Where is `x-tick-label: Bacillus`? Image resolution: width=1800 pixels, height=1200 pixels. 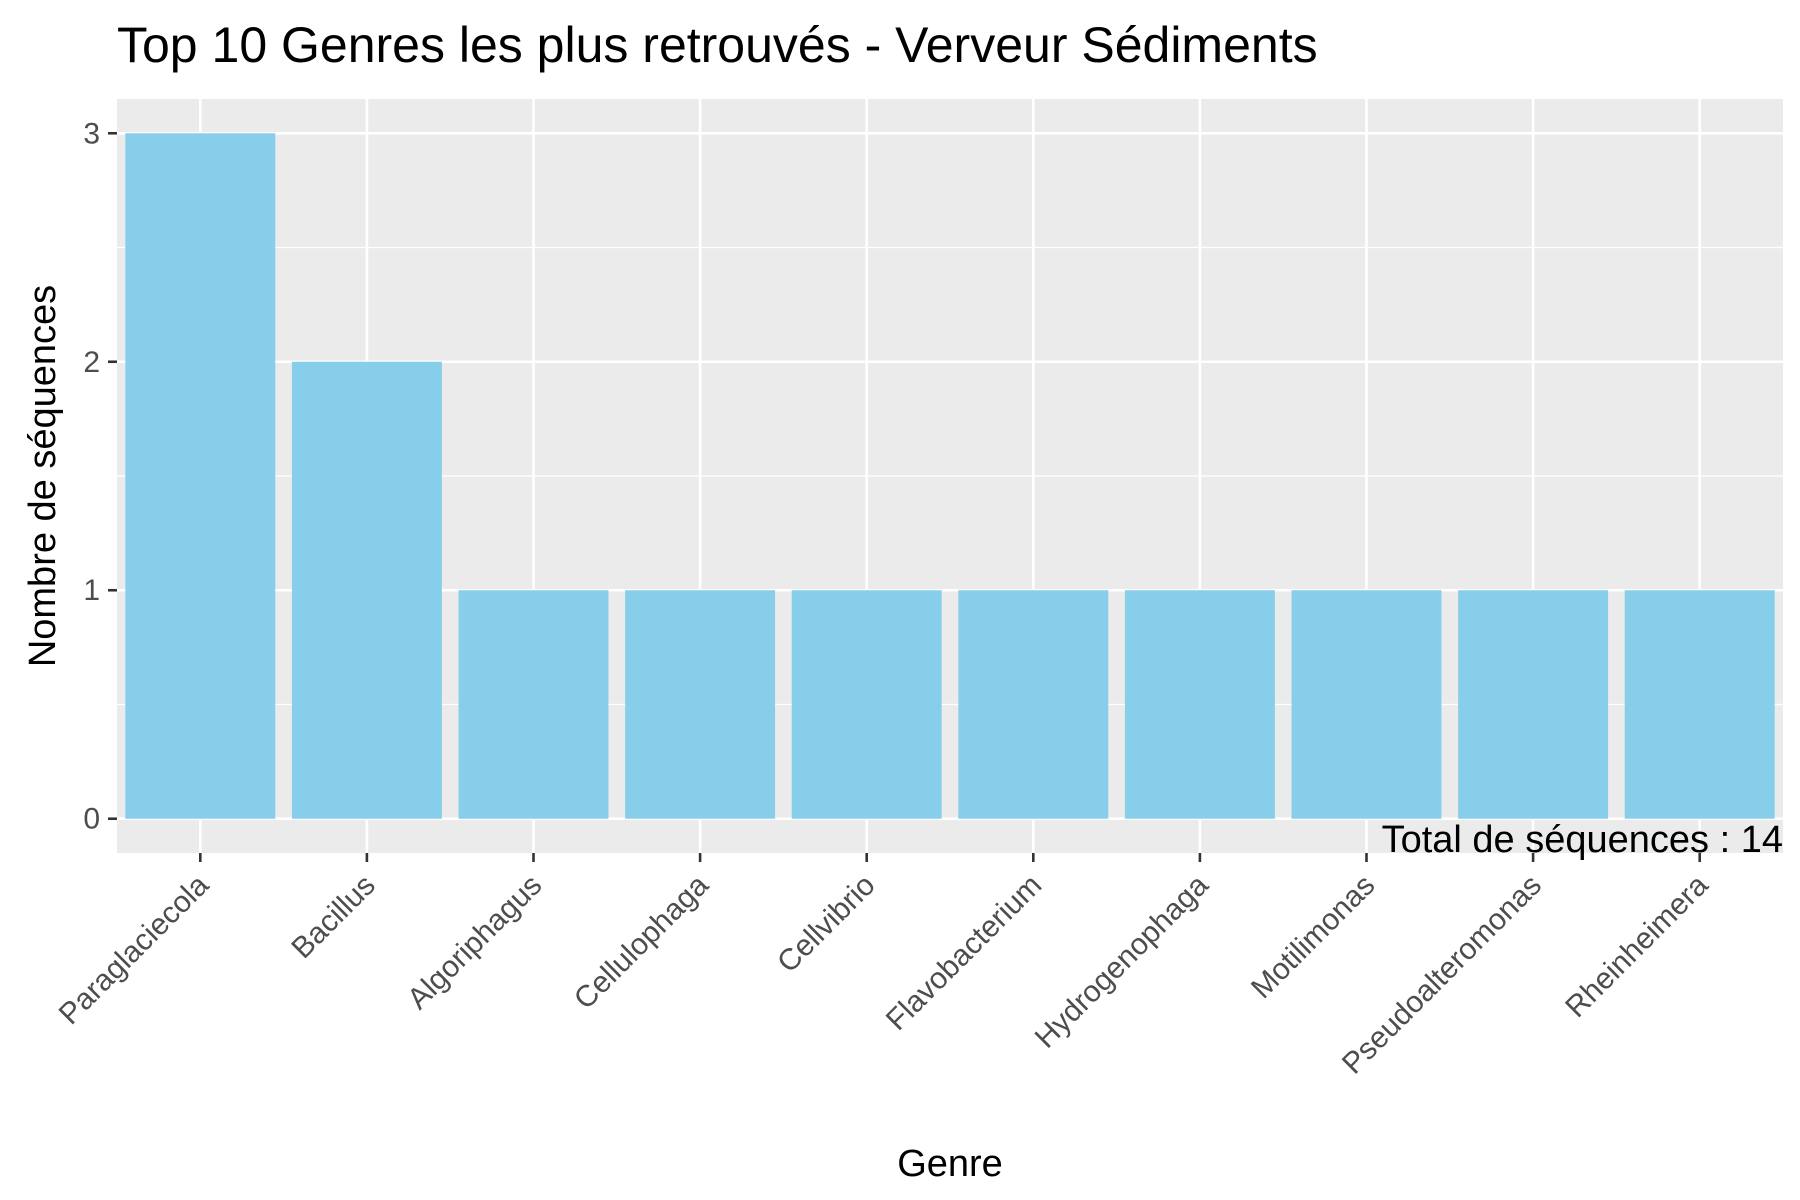 x-tick-label: Bacillus is located at coordinates (333, 917).